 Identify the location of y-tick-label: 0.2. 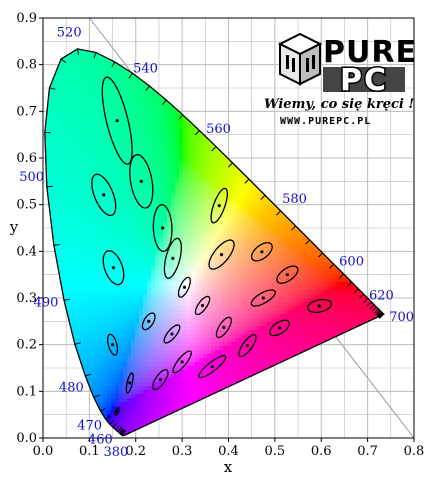
(26, 345).